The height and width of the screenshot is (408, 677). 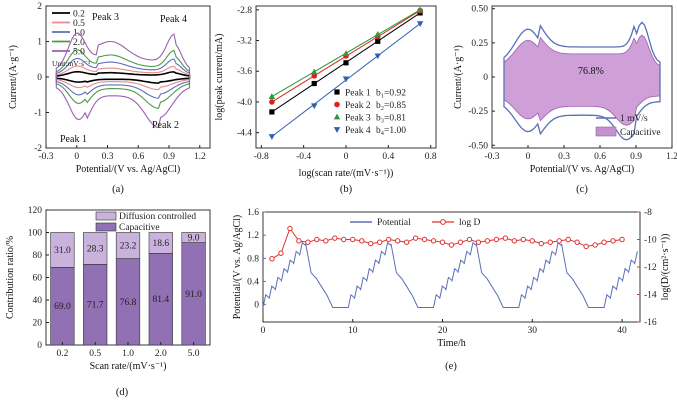 I want to click on y-tick-label: -4.4, so click(x=244, y=134).